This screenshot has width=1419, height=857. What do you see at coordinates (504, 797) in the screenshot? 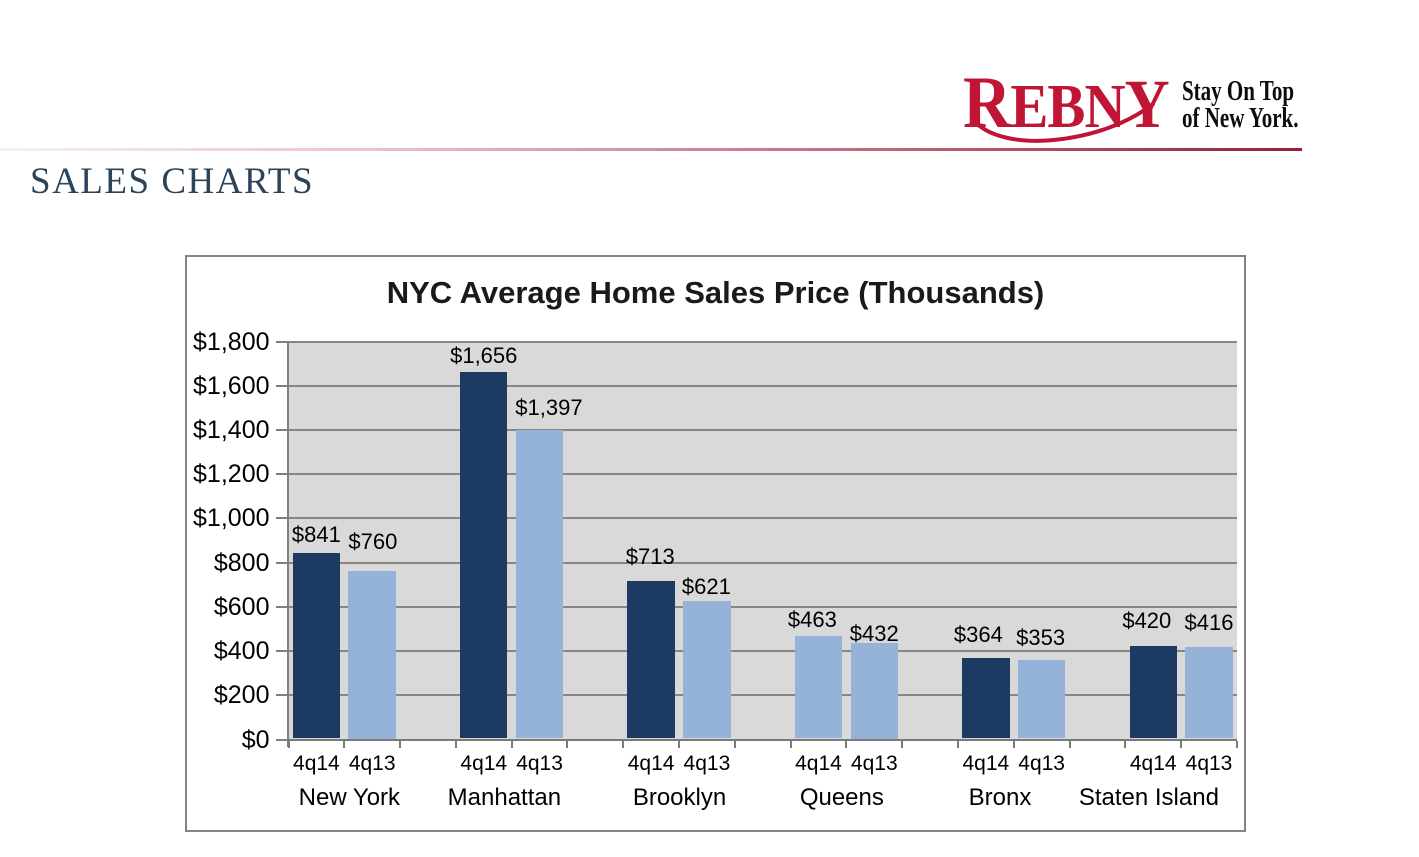
I see `category-label: Manhattan` at bounding box center [504, 797].